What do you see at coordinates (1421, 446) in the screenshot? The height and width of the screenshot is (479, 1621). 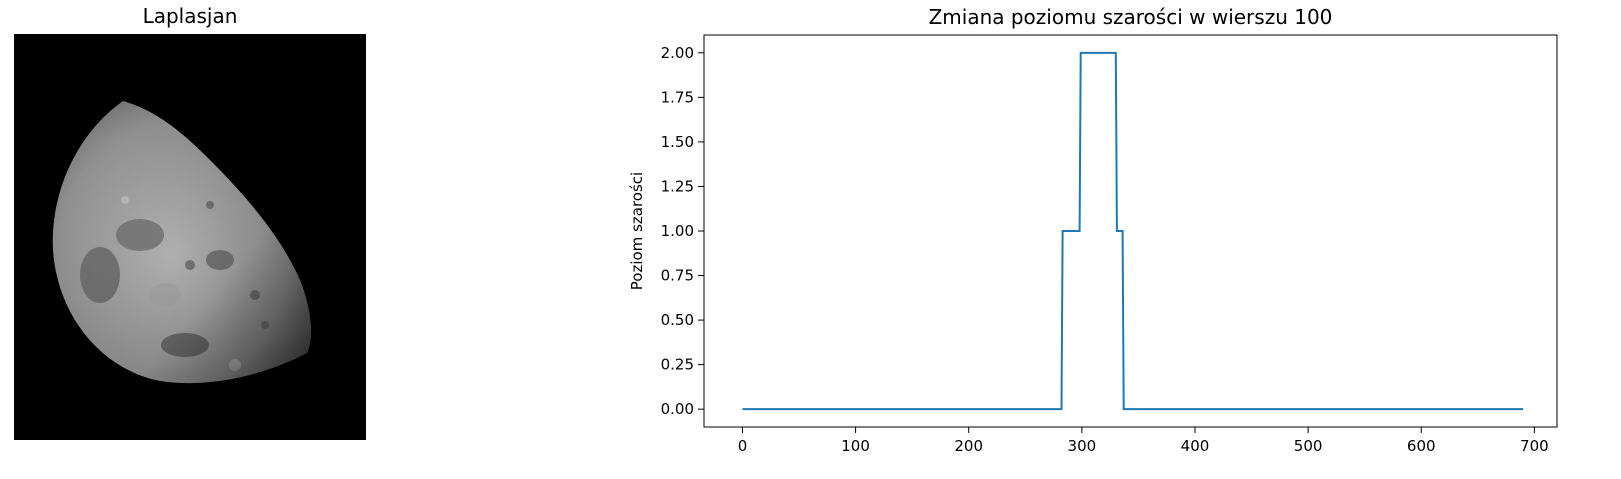 I see `x-tick-label: 600` at bounding box center [1421, 446].